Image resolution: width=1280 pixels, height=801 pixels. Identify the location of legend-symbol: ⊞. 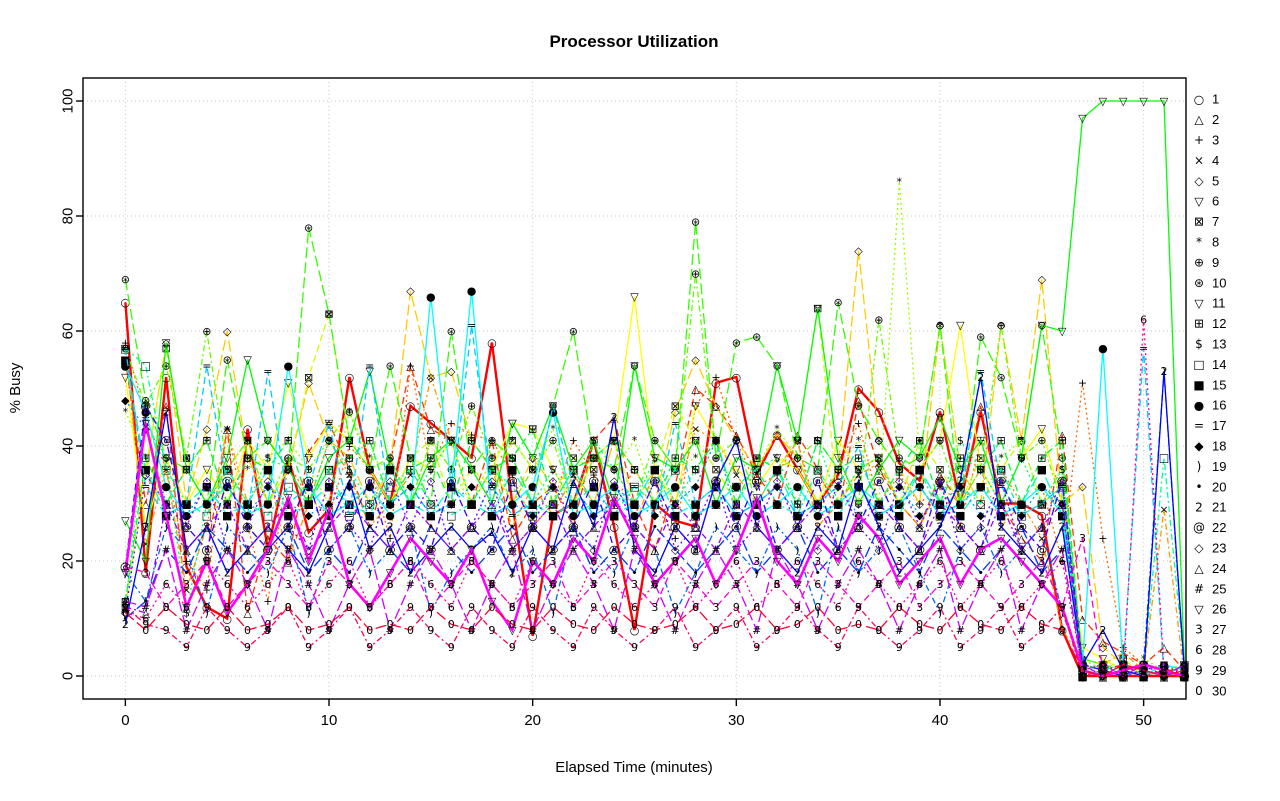
(1199, 324).